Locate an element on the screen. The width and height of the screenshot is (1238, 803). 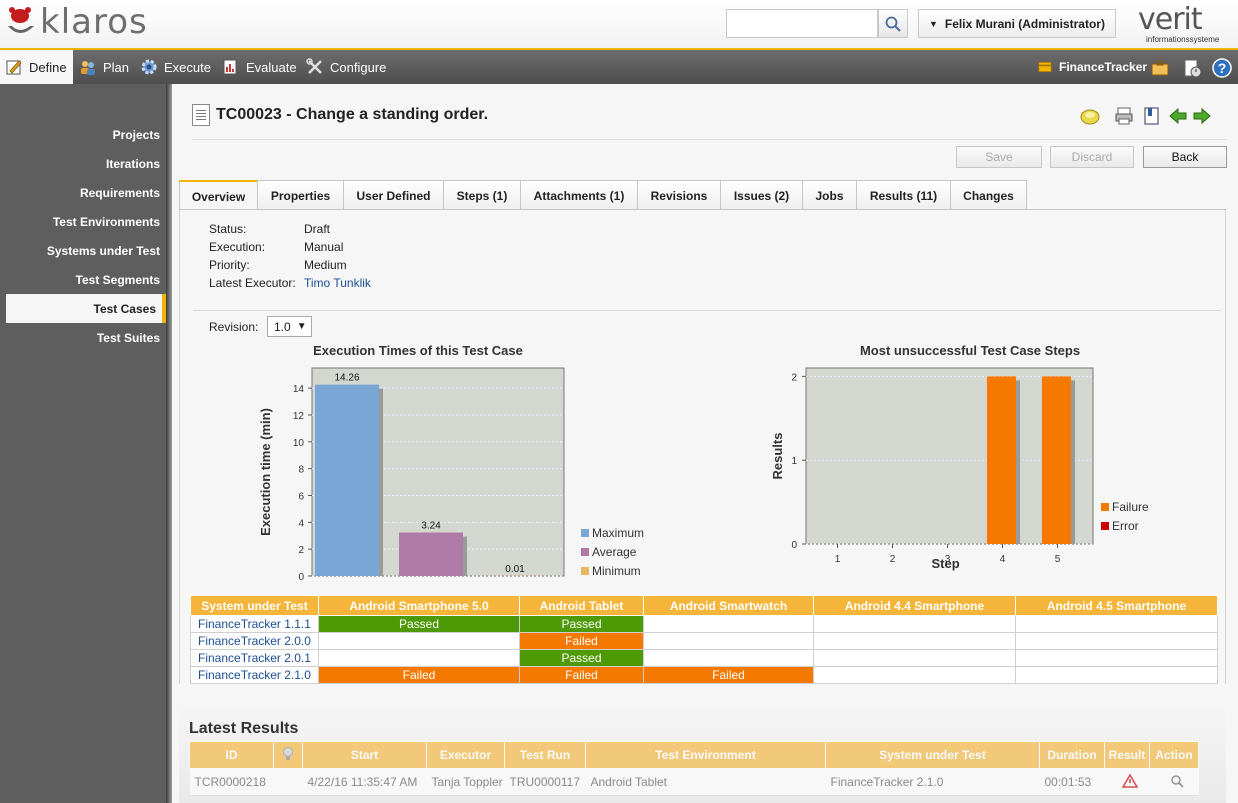
project-selector: FinanceTracker is located at coordinates (1092, 67).